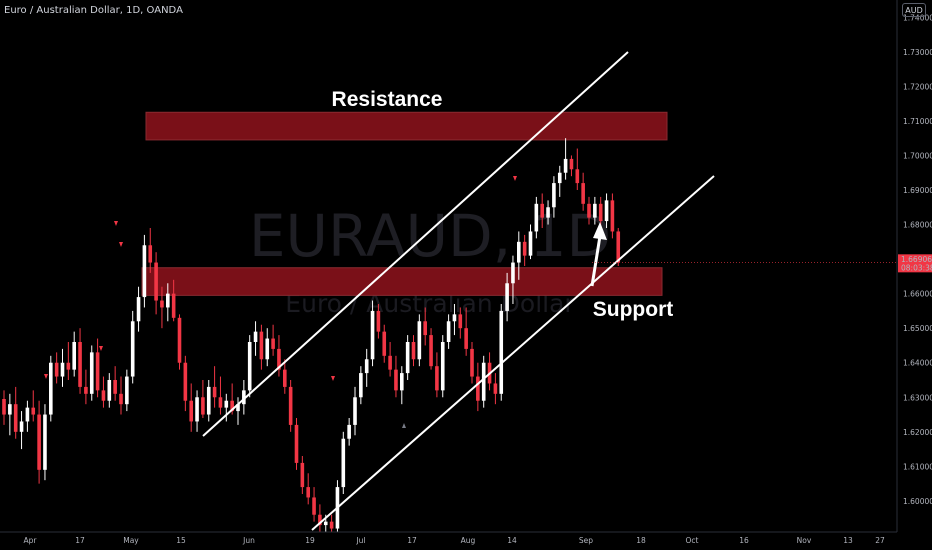  I want to click on x-tick-label: 19, so click(310, 540).